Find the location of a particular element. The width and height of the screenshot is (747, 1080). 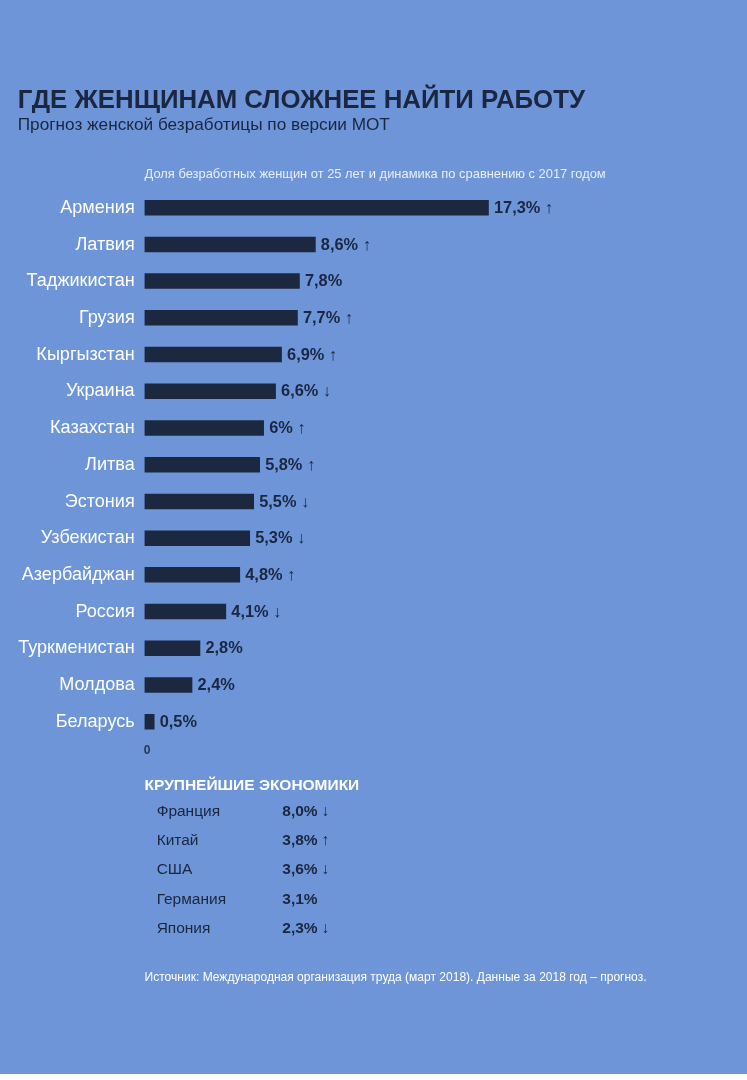

text: 0 is located at coordinates (147, 749).